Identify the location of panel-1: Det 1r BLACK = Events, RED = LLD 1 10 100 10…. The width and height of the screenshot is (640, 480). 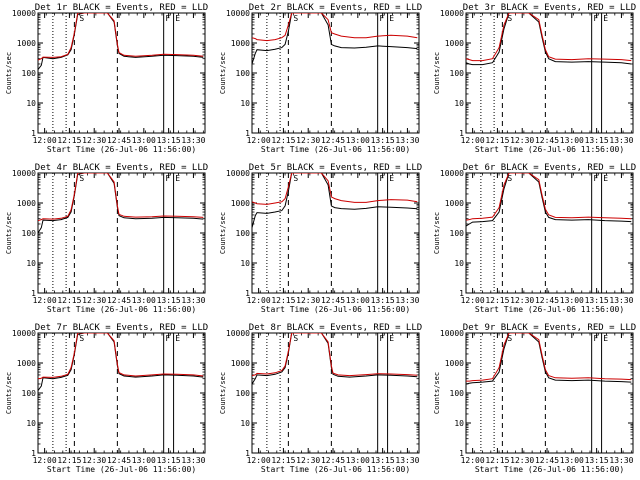
(106, 78).